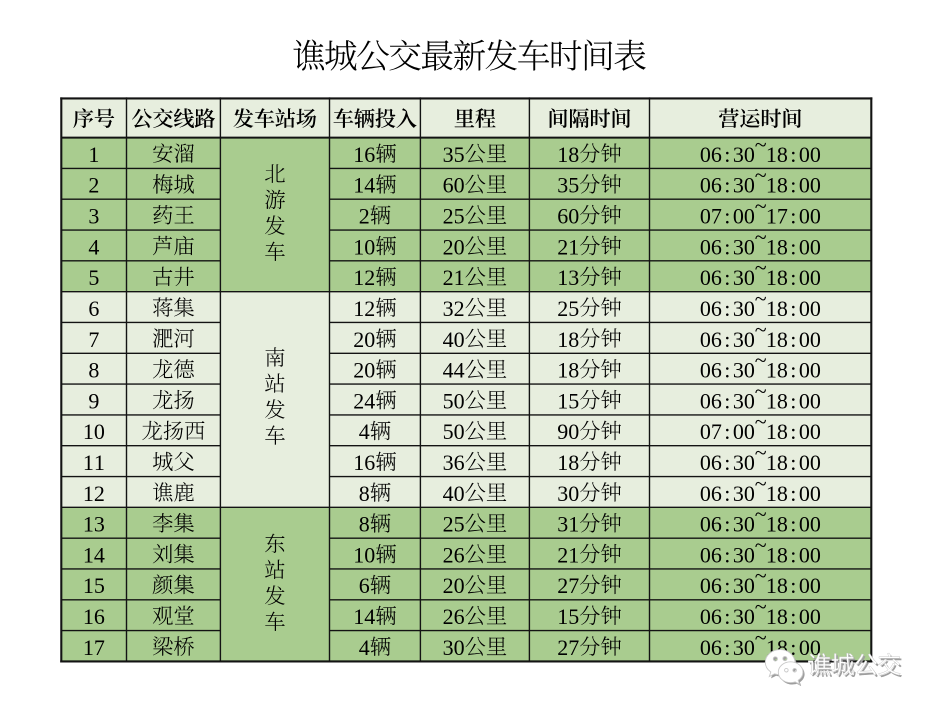 This screenshot has width=931, height=708. What do you see at coordinates (760, 211) in the screenshot?
I see `svg-text: 07:00~17:00` at bounding box center [760, 211].